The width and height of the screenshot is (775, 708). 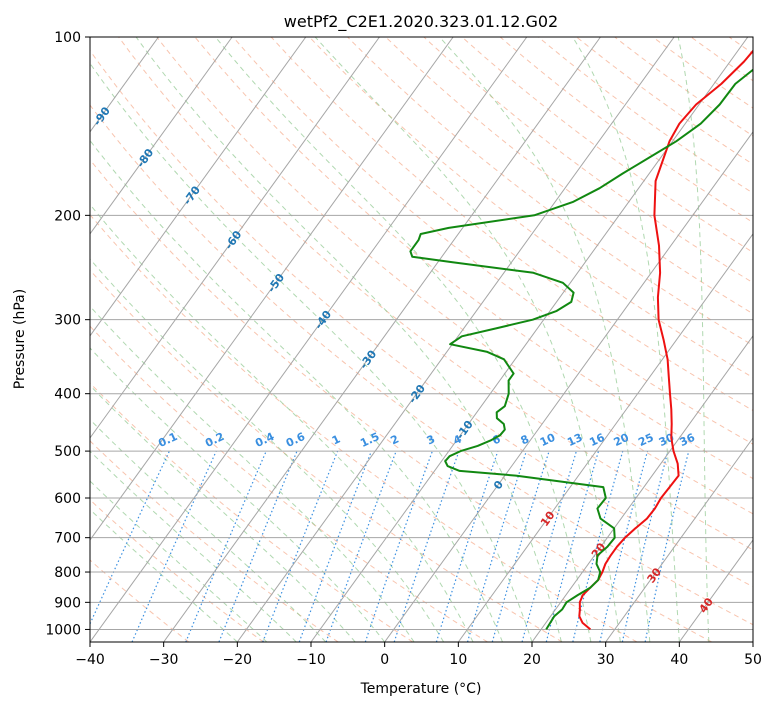 I want to click on chart-title: wetPf2_C2E1.2020.323.01.12.G02, so click(x=421, y=22).